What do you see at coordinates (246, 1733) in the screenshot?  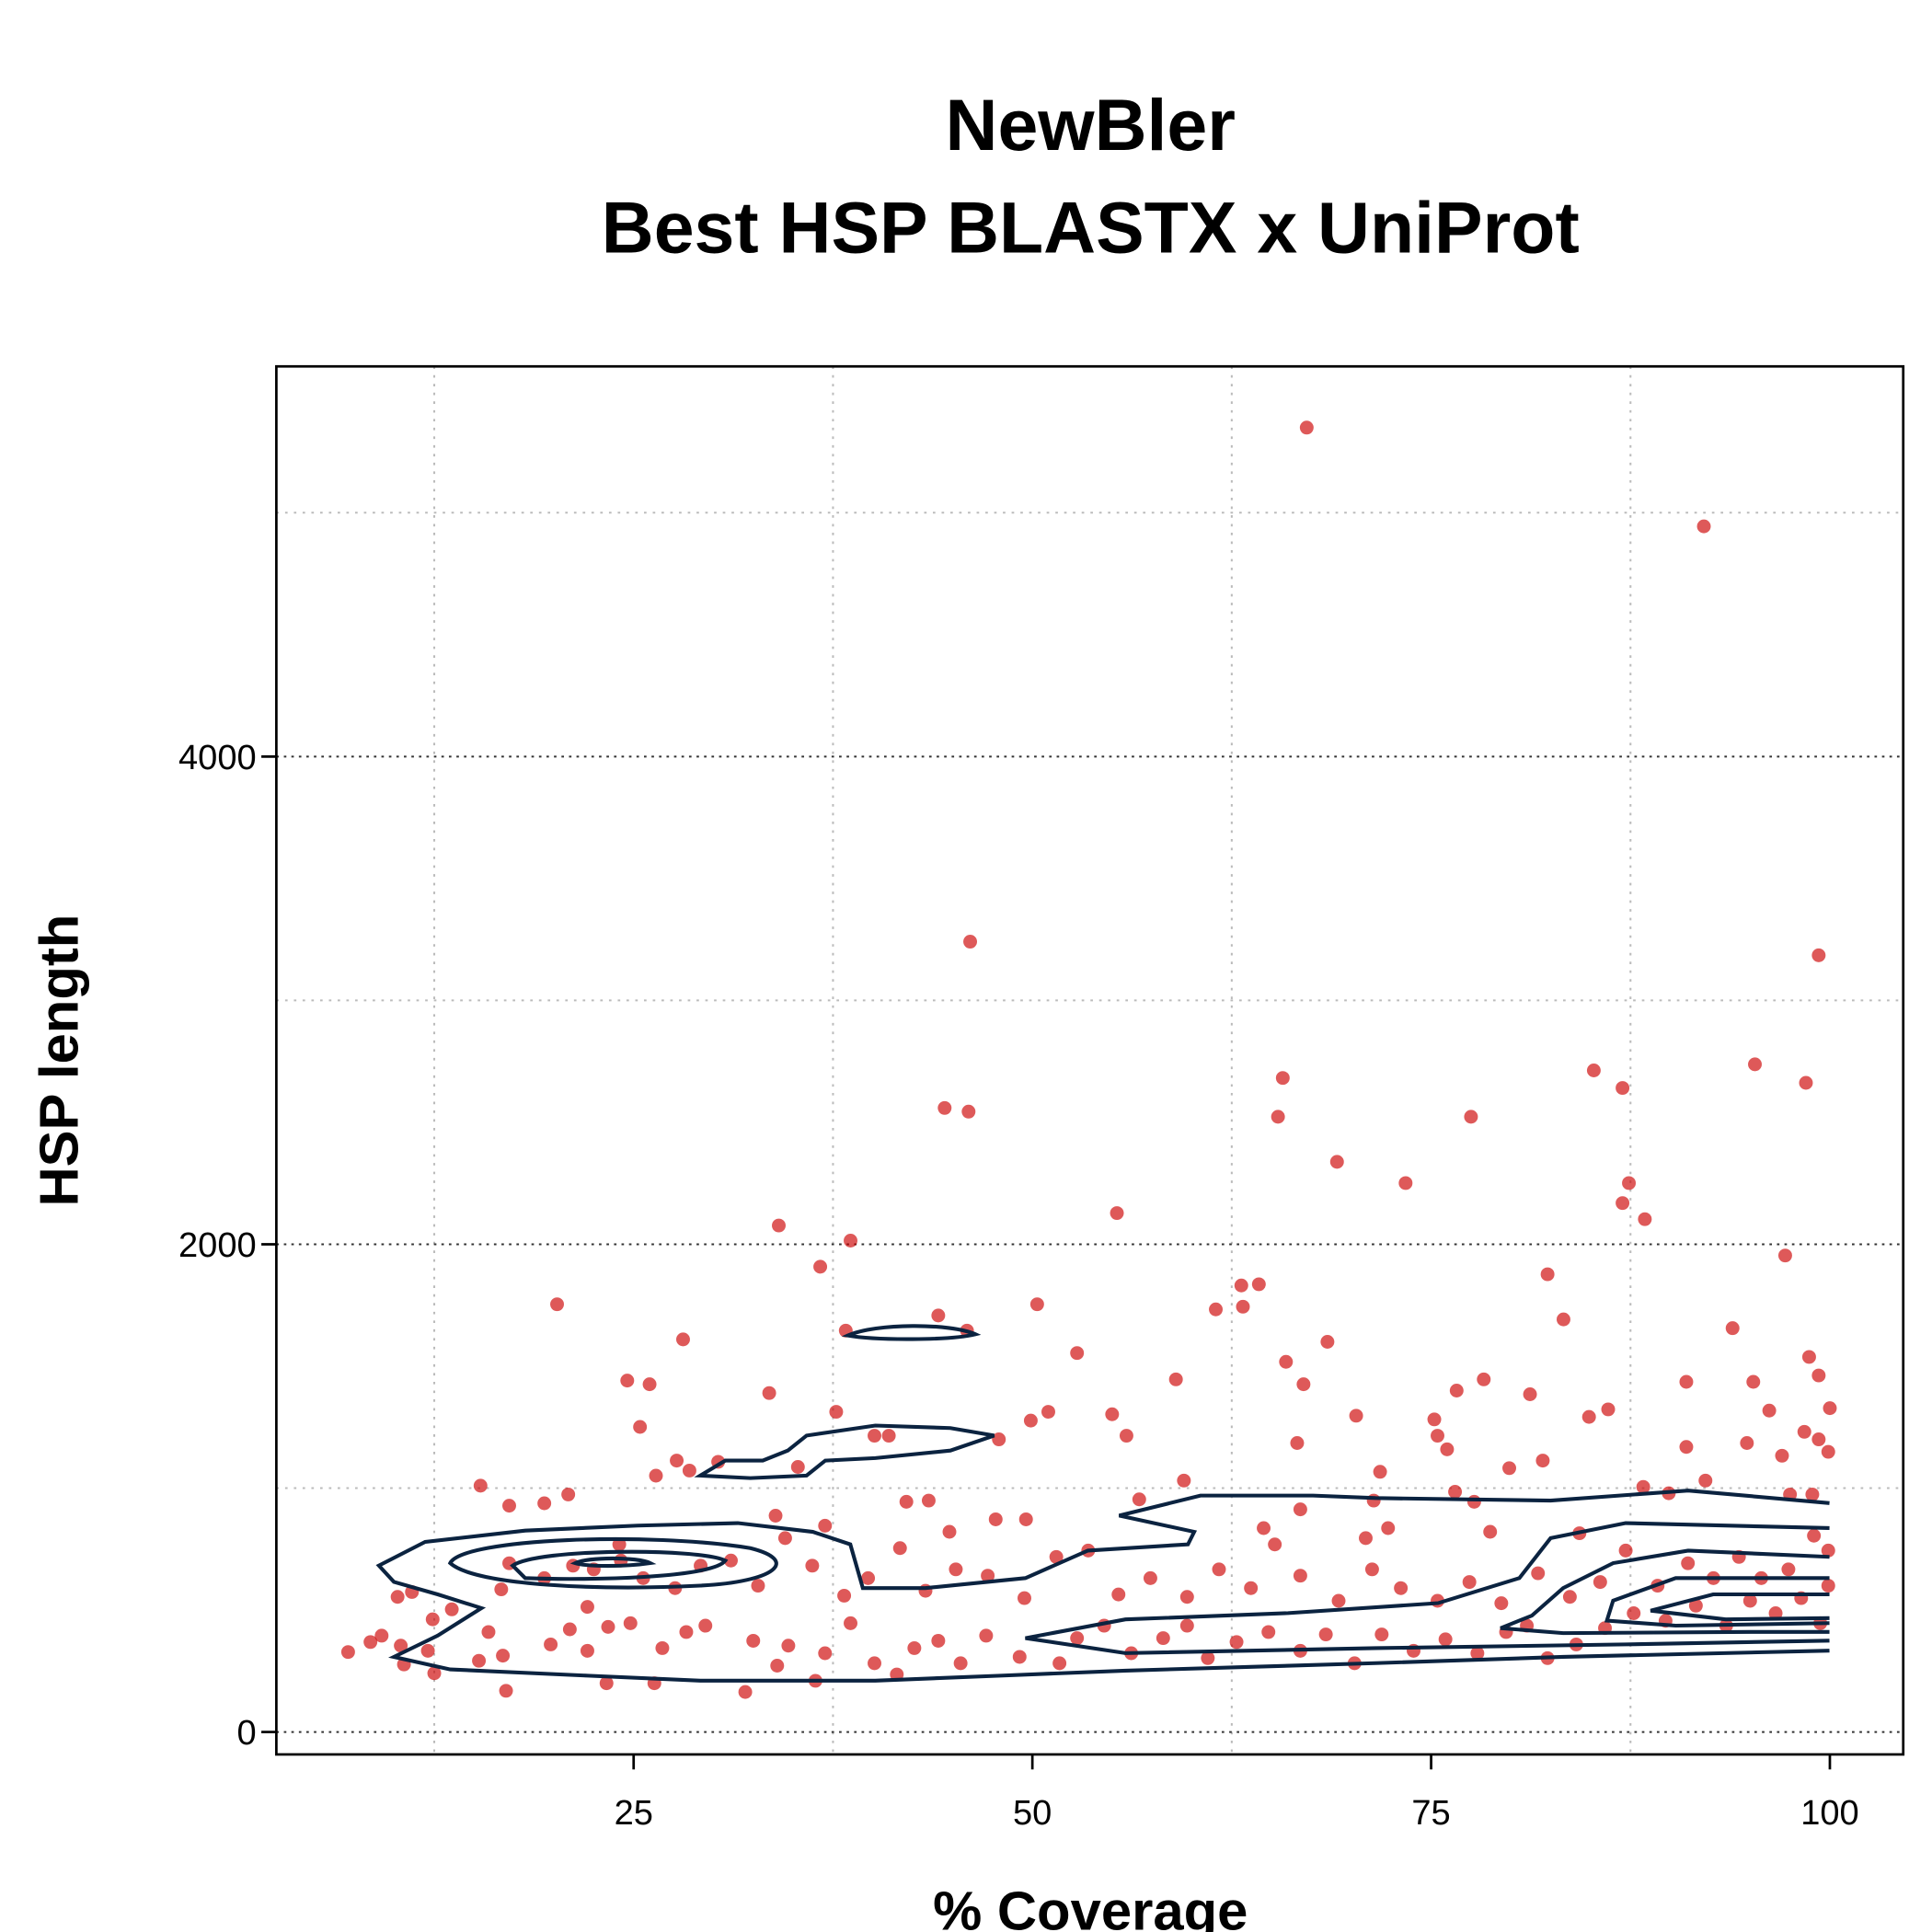 I see `y-tick-label: 0` at bounding box center [246, 1733].